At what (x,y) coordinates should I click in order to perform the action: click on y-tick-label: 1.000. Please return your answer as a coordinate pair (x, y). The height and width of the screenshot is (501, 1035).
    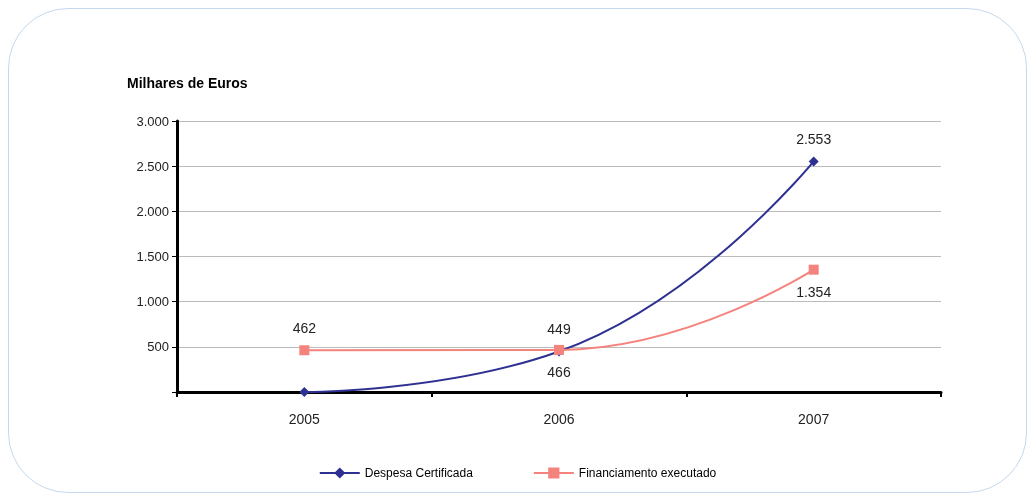
    Looking at the image, I should click on (152, 302).